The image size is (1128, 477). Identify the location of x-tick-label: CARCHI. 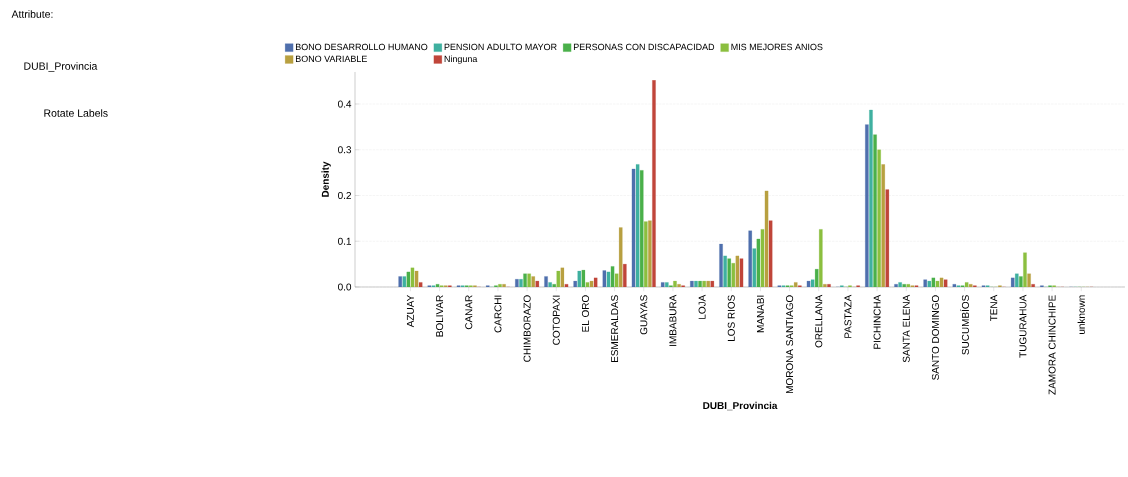
(498, 314).